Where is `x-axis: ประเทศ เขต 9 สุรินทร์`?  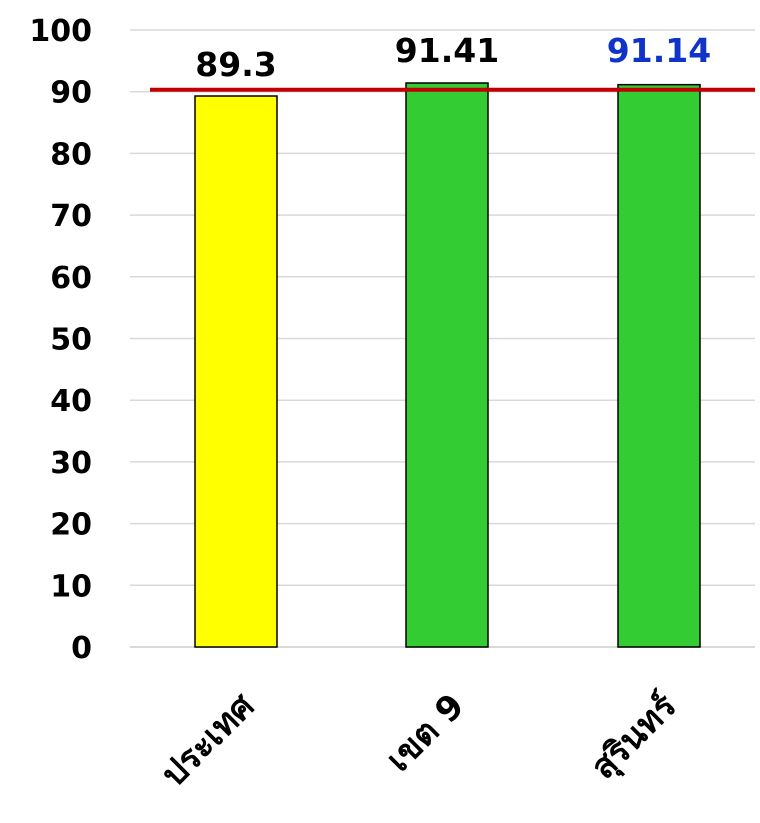
x-axis: ประเทศ เขต 9 สุรินทร์ is located at coordinates (420, 740).